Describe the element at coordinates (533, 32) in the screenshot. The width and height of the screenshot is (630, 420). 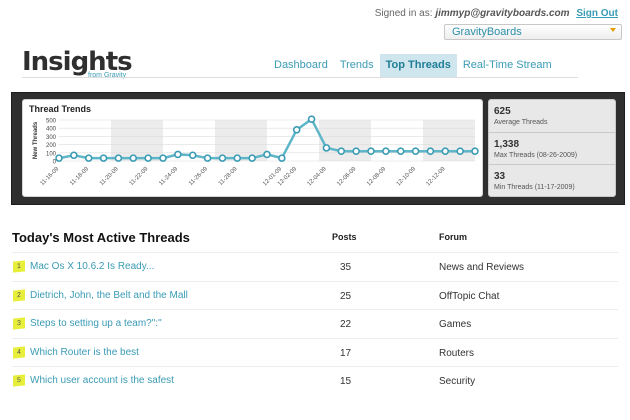
I see `site-selector: GravityBoards` at that location.